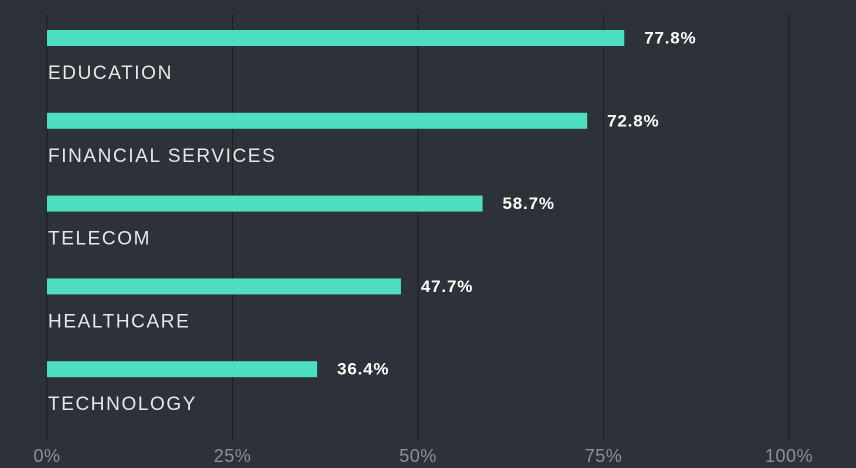 The image size is (856, 468). What do you see at coordinates (633, 120) in the screenshot?
I see `value-label: 72.8%` at bounding box center [633, 120].